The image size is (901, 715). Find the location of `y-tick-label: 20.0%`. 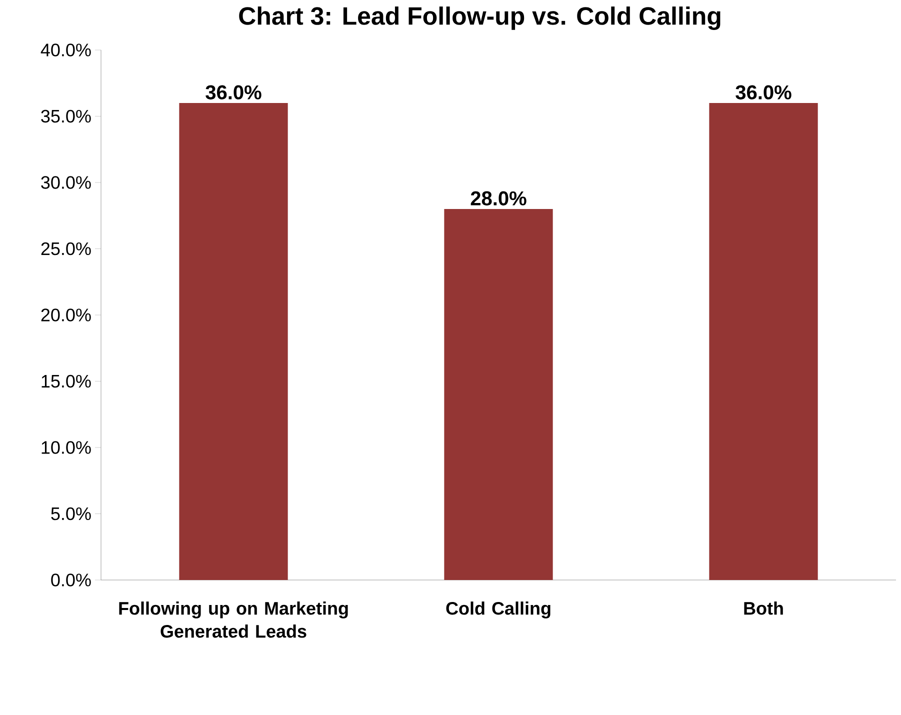

y-tick-label: 20.0% is located at coordinates (66, 315).